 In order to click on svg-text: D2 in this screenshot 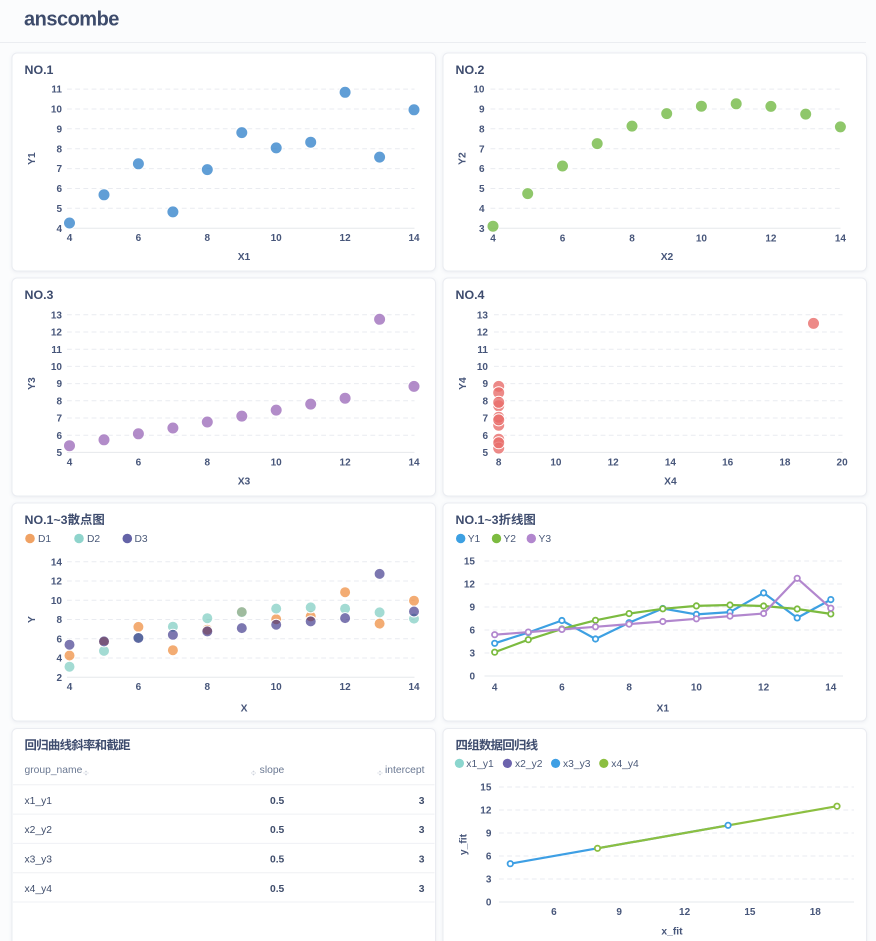, I will do `click(93, 539)`.